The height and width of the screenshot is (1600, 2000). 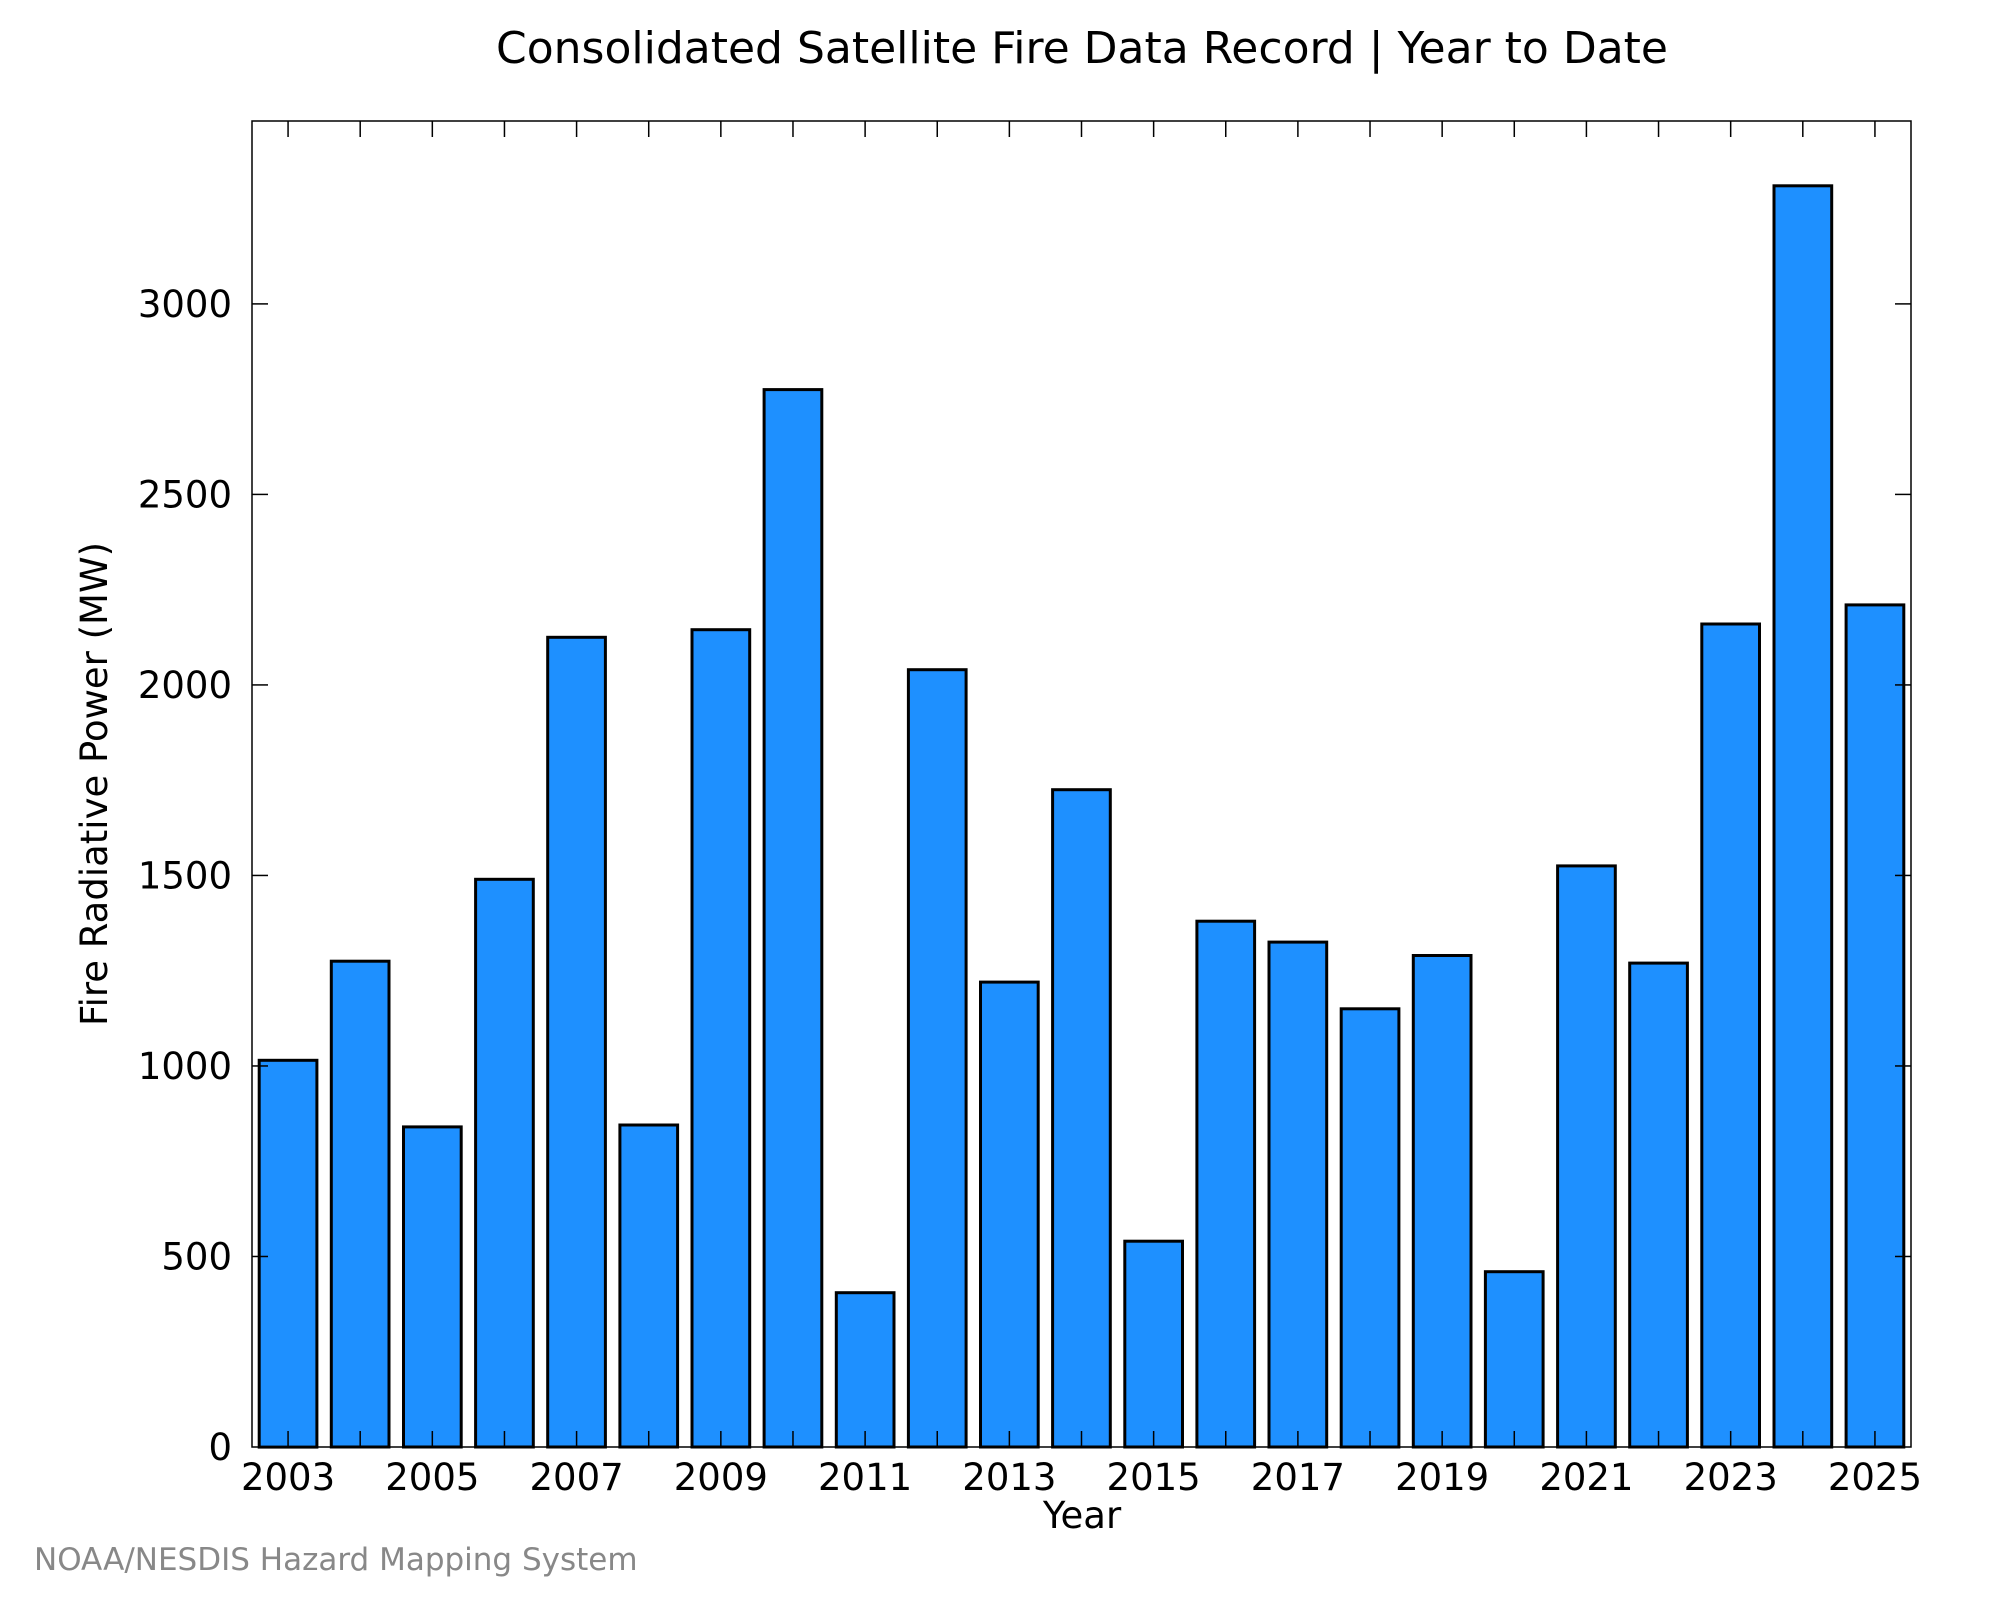 What do you see at coordinates (336, 1560) in the screenshot?
I see `footer-credit: NOAA/NESDIS Hazard Mapping System` at bounding box center [336, 1560].